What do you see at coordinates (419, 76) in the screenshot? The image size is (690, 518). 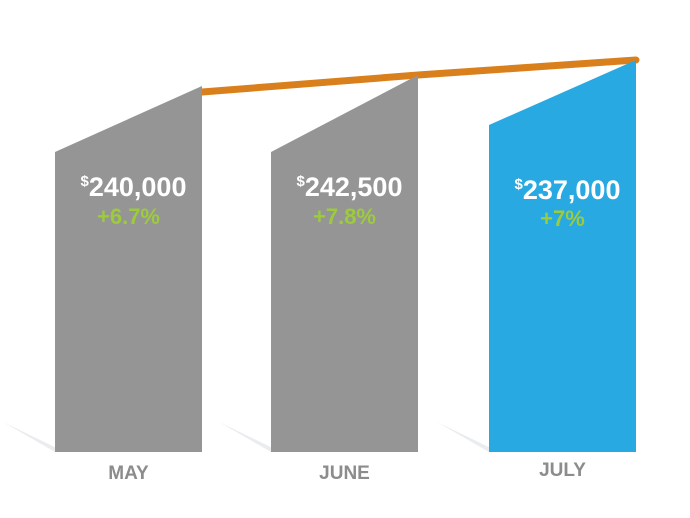 I see `trend-line` at bounding box center [419, 76].